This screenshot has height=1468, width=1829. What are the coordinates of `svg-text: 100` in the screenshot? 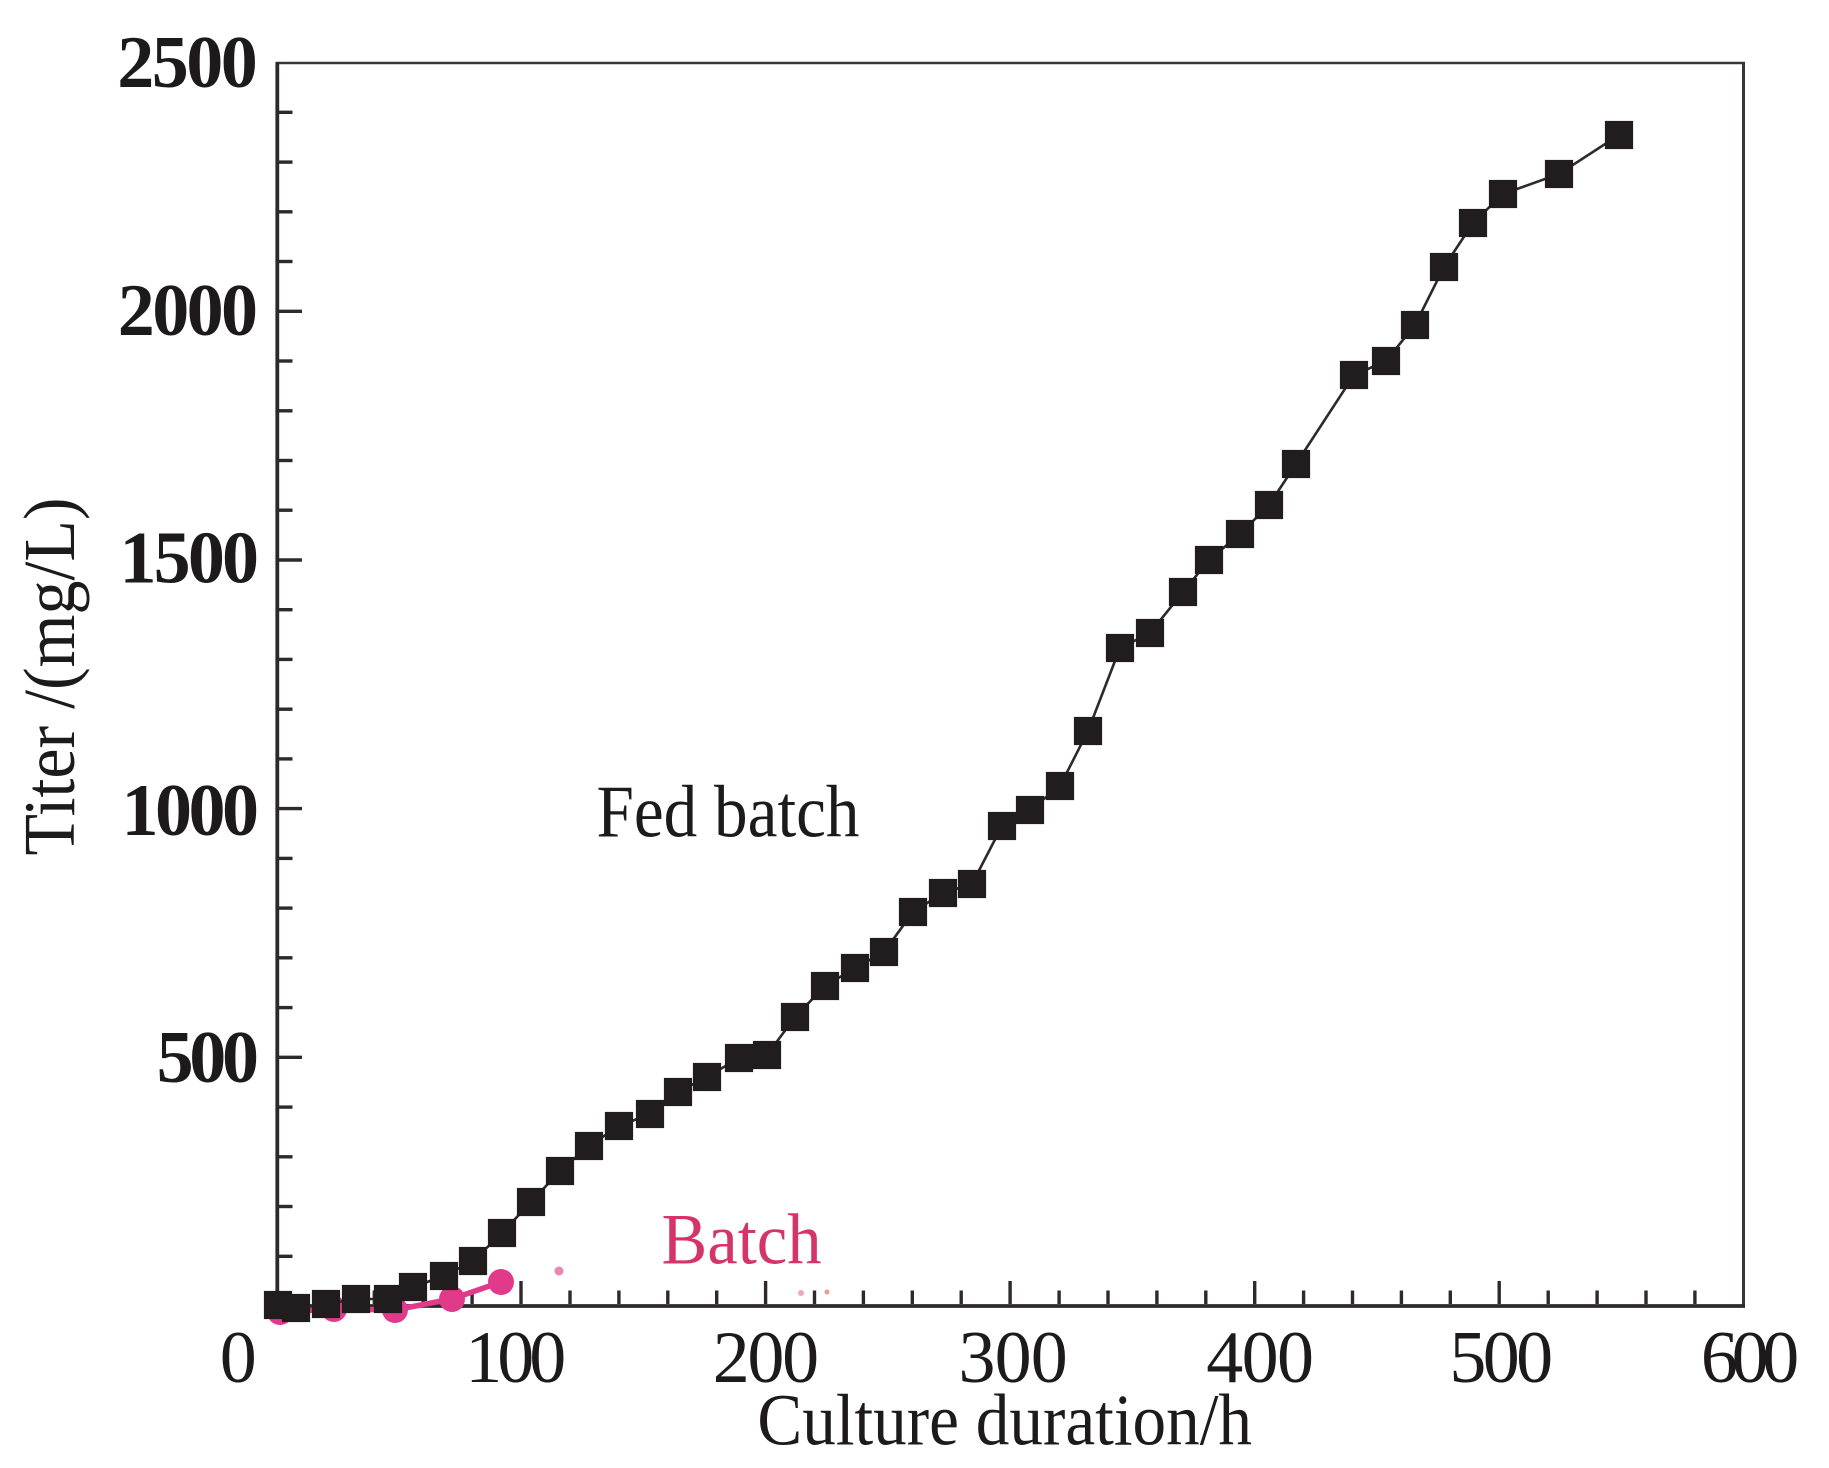 It's located at (515, 1358).